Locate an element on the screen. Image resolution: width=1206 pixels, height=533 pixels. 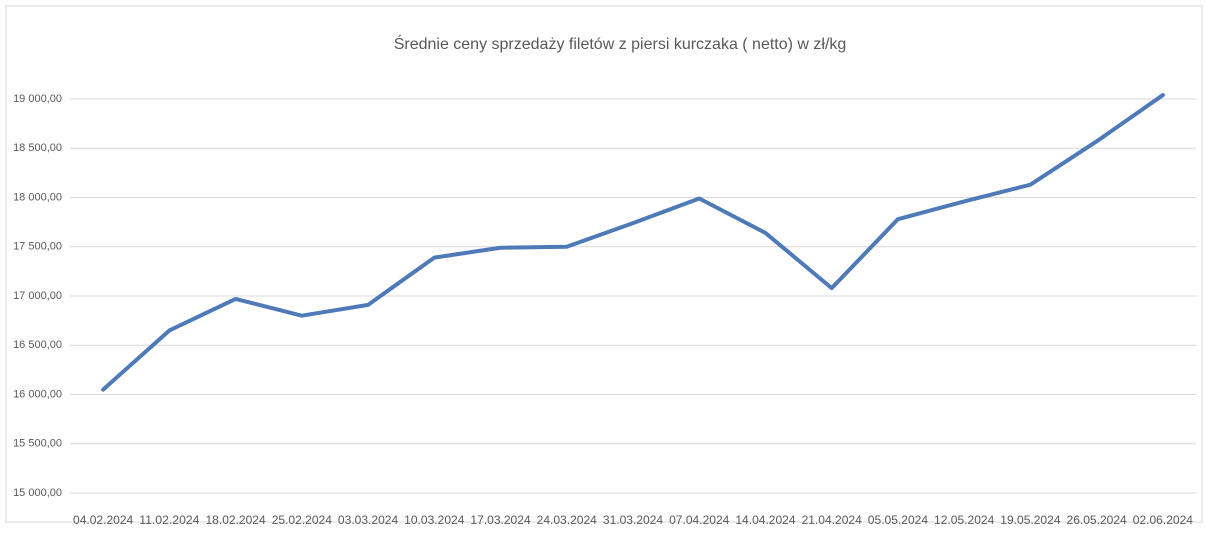
x-tick-label: 11.02.2024 is located at coordinates (169, 521).